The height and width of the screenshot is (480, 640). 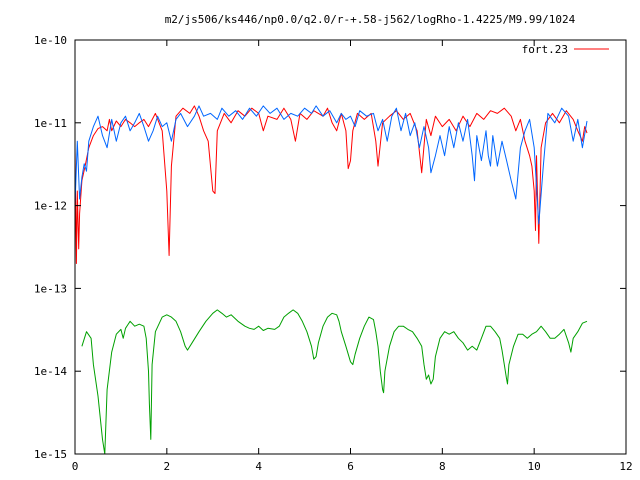 I want to click on y-tick-label: 1e-12, so click(x=50, y=206).